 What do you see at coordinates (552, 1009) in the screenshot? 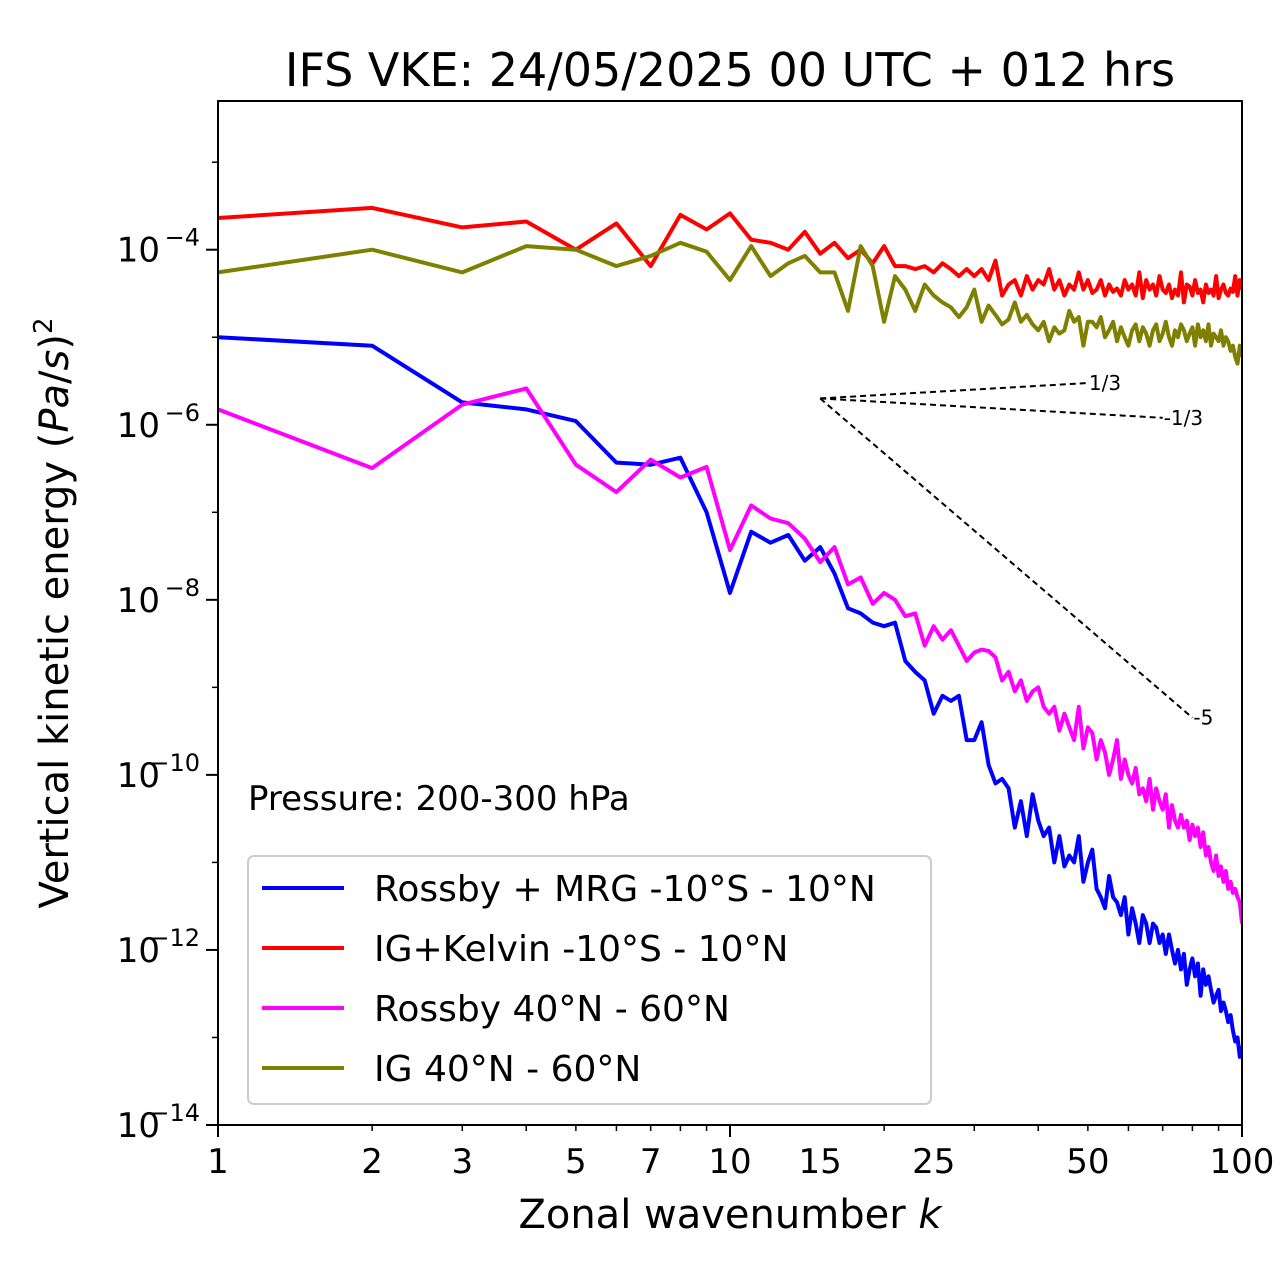
I see `legend-label-3: Rossby 40°N - 60°N` at bounding box center [552, 1009].